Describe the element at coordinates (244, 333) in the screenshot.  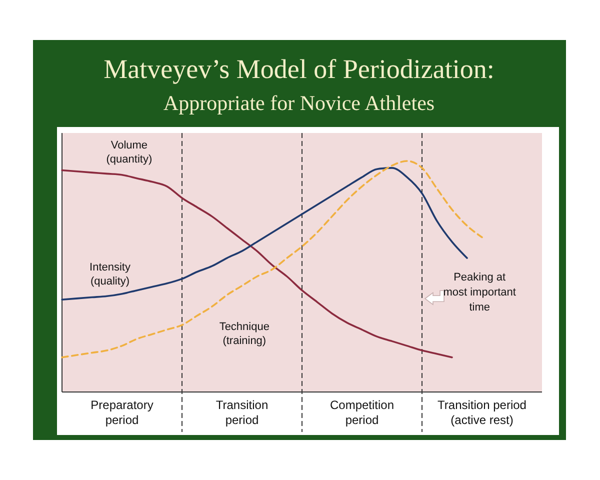
I see `series-label: Technique (training)` at that location.